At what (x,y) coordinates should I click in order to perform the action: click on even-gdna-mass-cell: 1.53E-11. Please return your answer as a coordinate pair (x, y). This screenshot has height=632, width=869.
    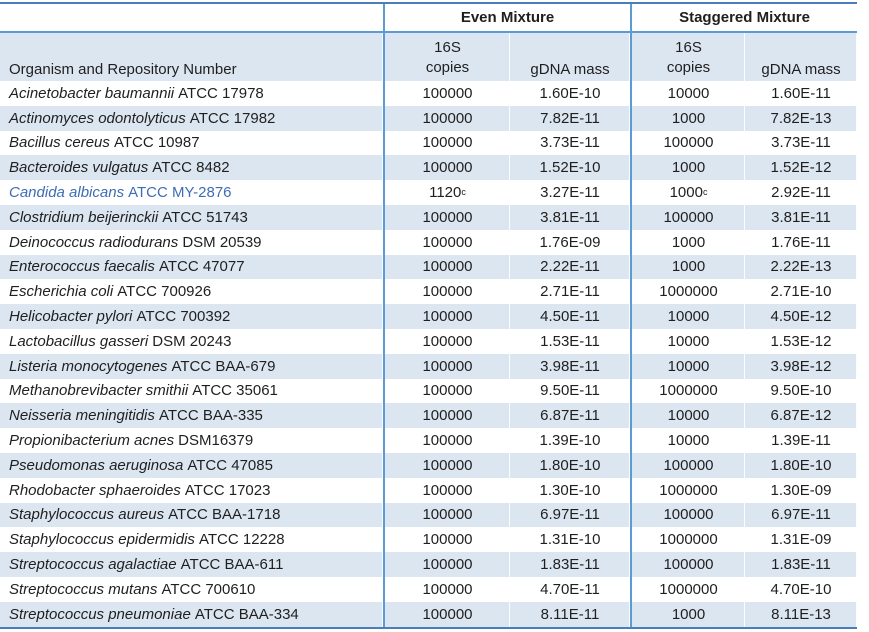
    Looking at the image, I should click on (570, 341).